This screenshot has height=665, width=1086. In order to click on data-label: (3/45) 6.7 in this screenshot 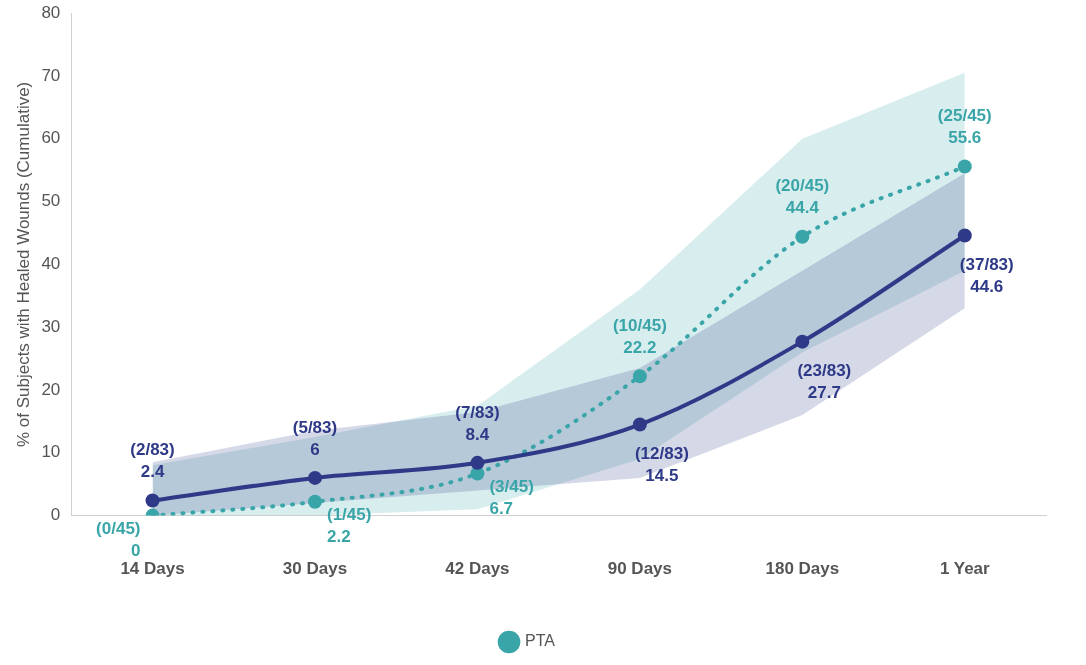, I will do `click(511, 498)`.